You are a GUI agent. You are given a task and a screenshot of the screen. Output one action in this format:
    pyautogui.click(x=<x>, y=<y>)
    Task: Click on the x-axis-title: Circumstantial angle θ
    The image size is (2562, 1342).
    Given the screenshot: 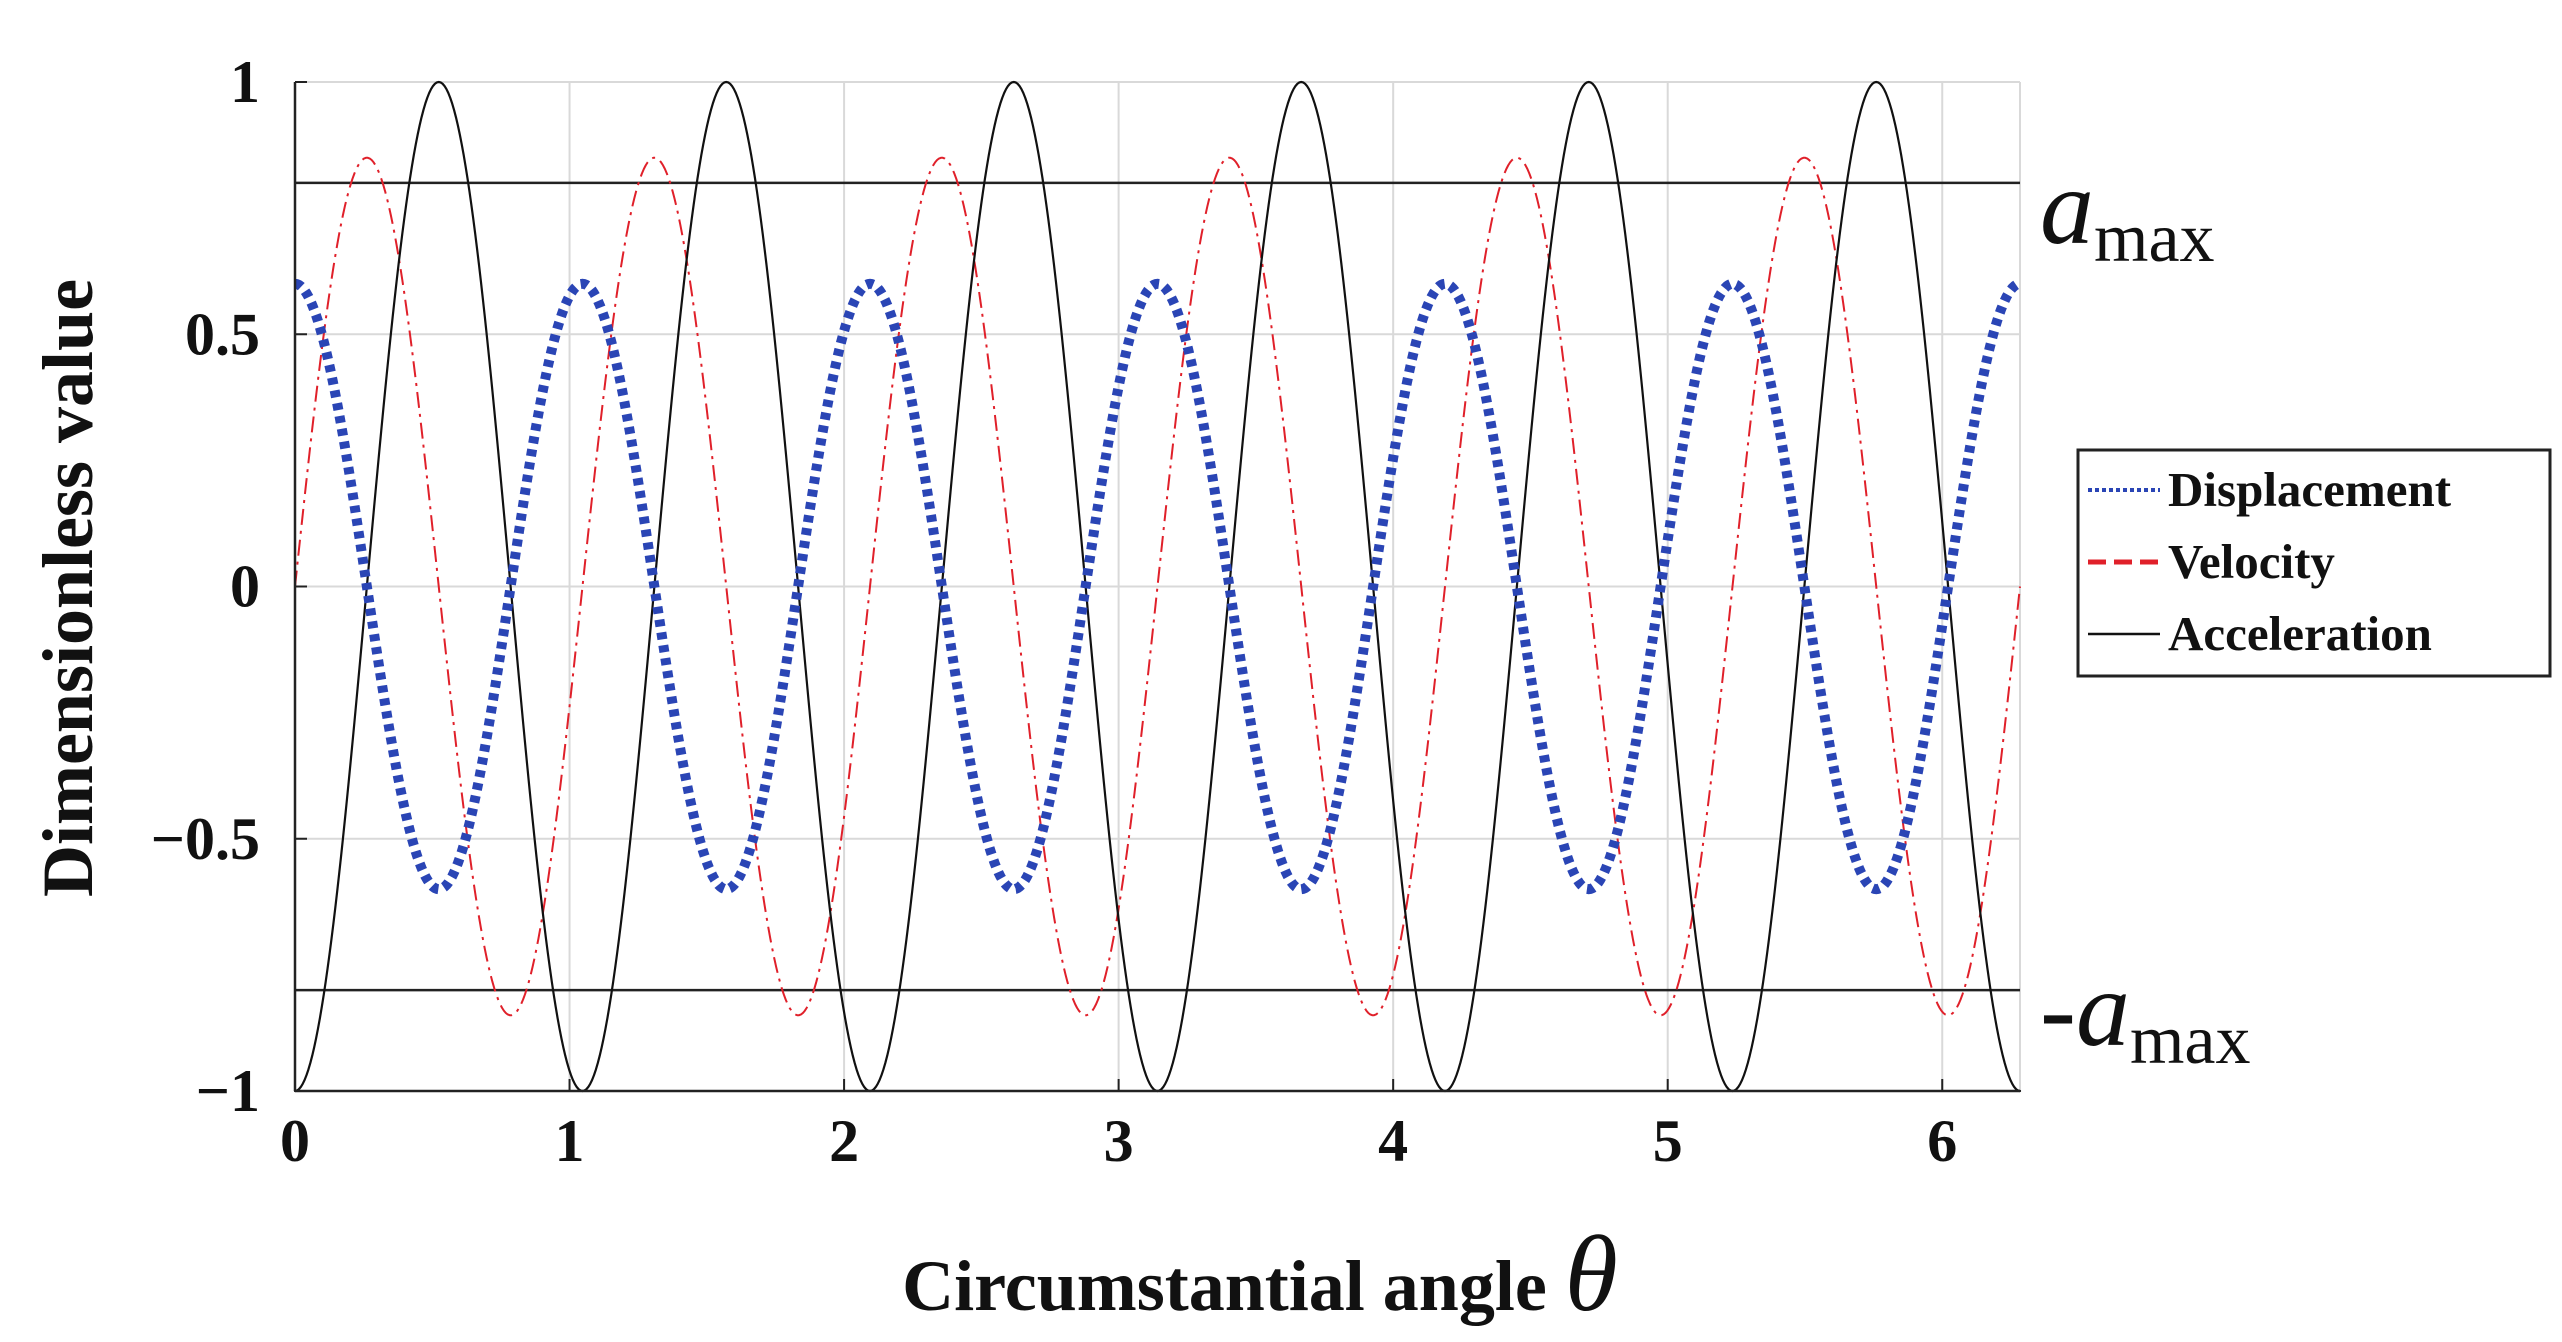 What is the action you would take?
    pyautogui.click(x=1260, y=1274)
    